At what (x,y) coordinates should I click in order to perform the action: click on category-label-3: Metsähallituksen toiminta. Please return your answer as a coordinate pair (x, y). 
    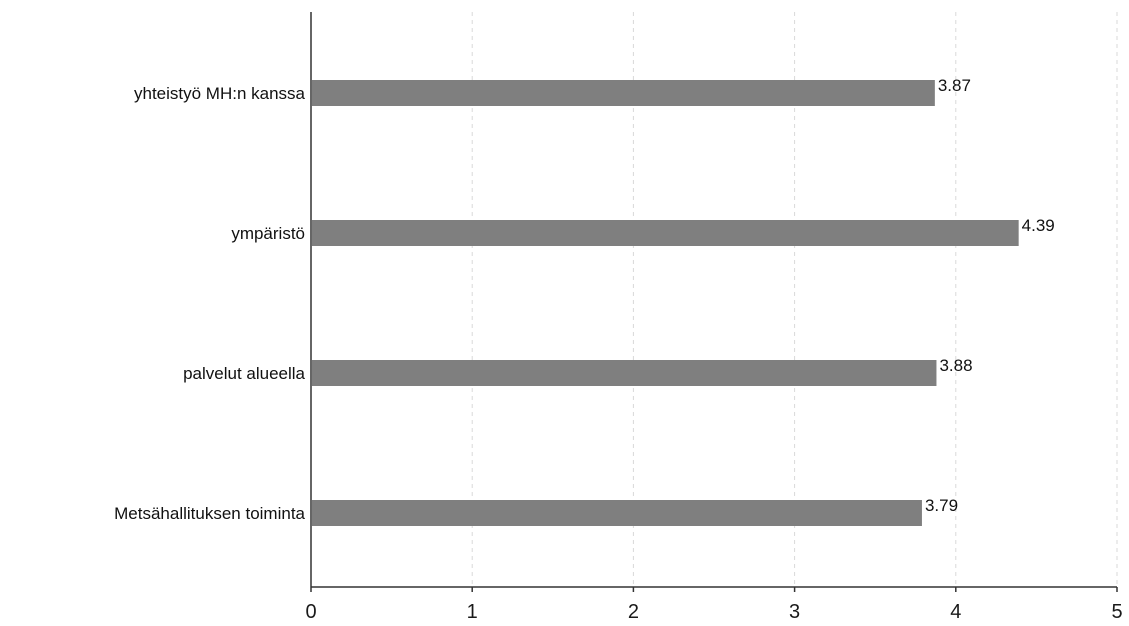
    Looking at the image, I should click on (209, 513).